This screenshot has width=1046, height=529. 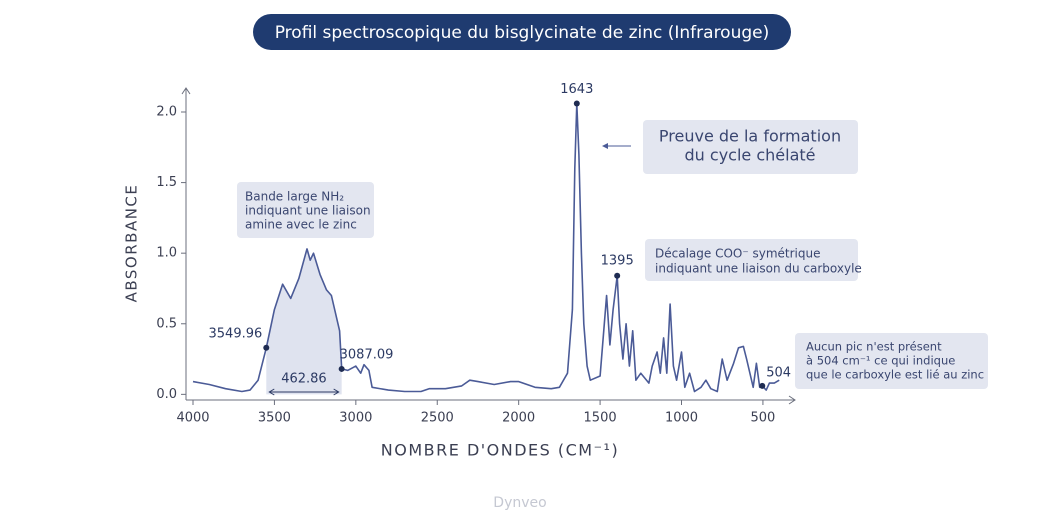 I want to click on y-tick-label: 0.5, so click(x=166, y=323).